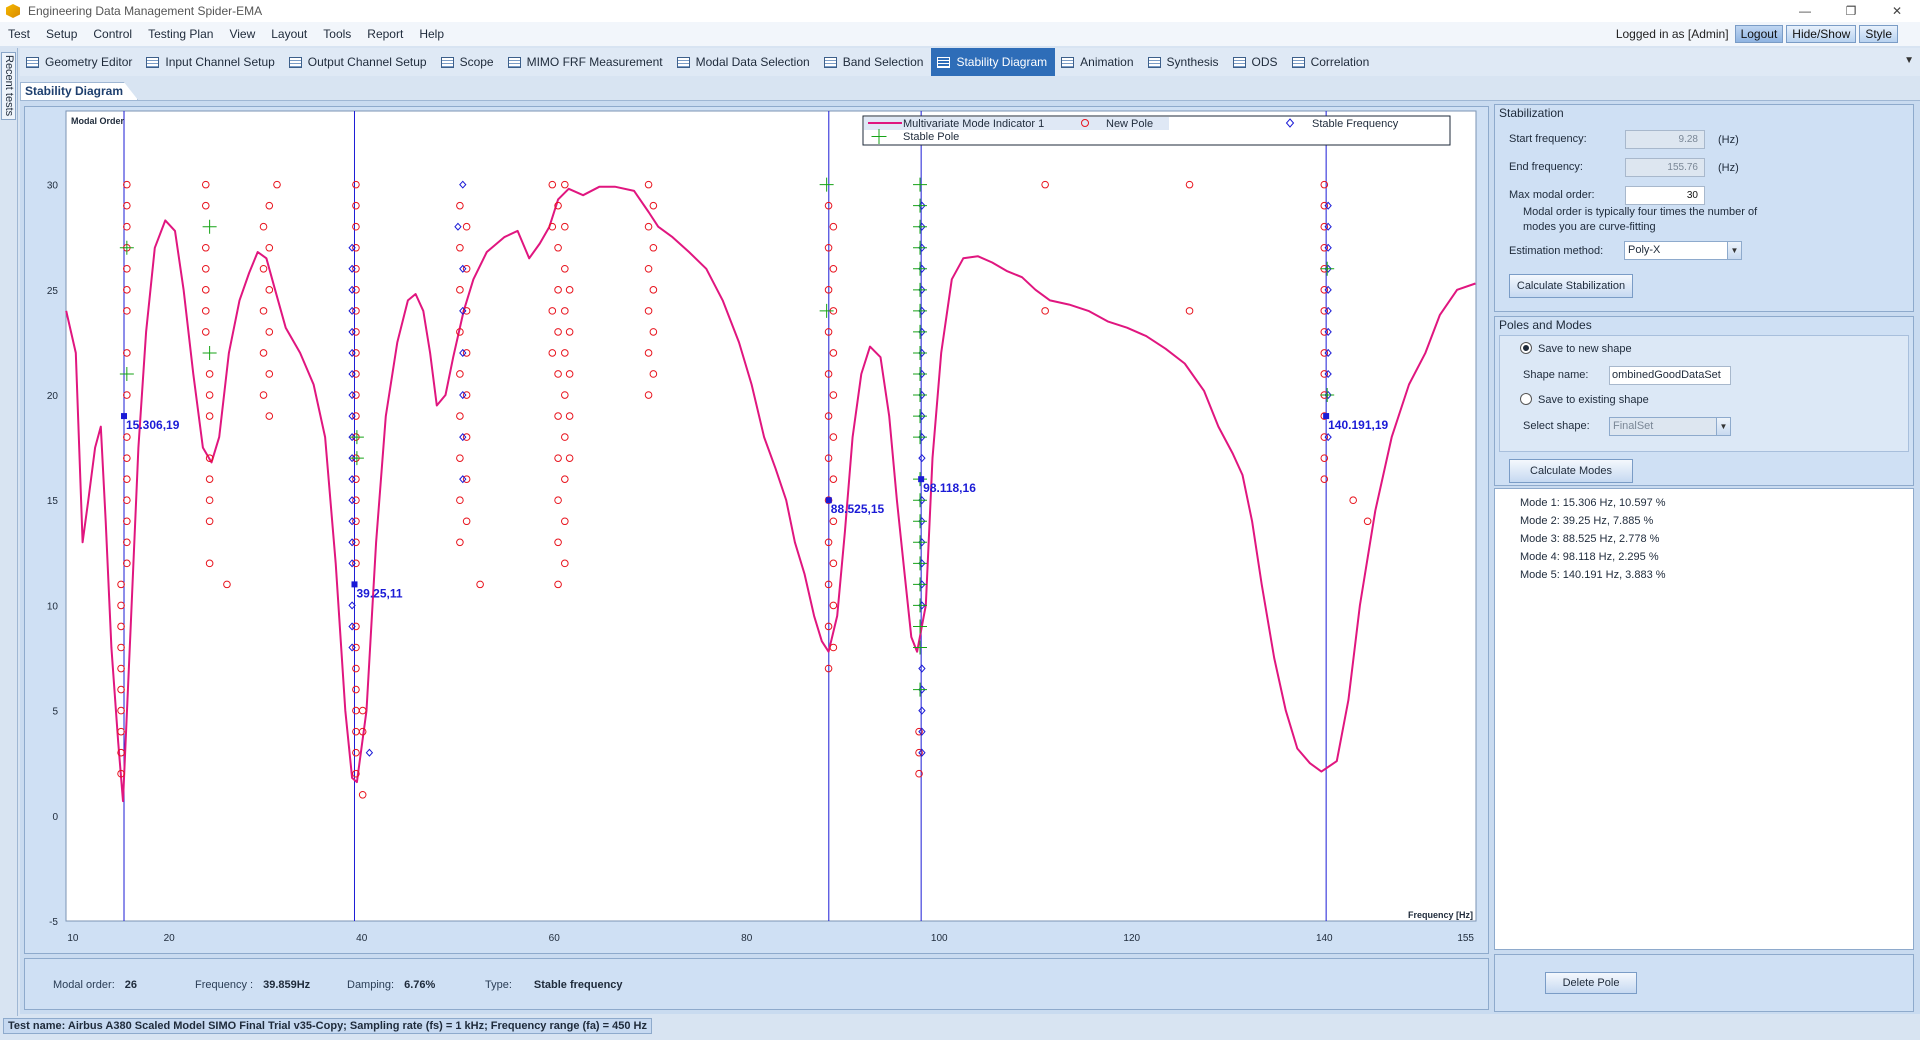 This screenshot has height=1040, width=1920. What do you see at coordinates (431, 34) in the screenshot?
I see `menu-help: Help` at bounding box center [431, 34].